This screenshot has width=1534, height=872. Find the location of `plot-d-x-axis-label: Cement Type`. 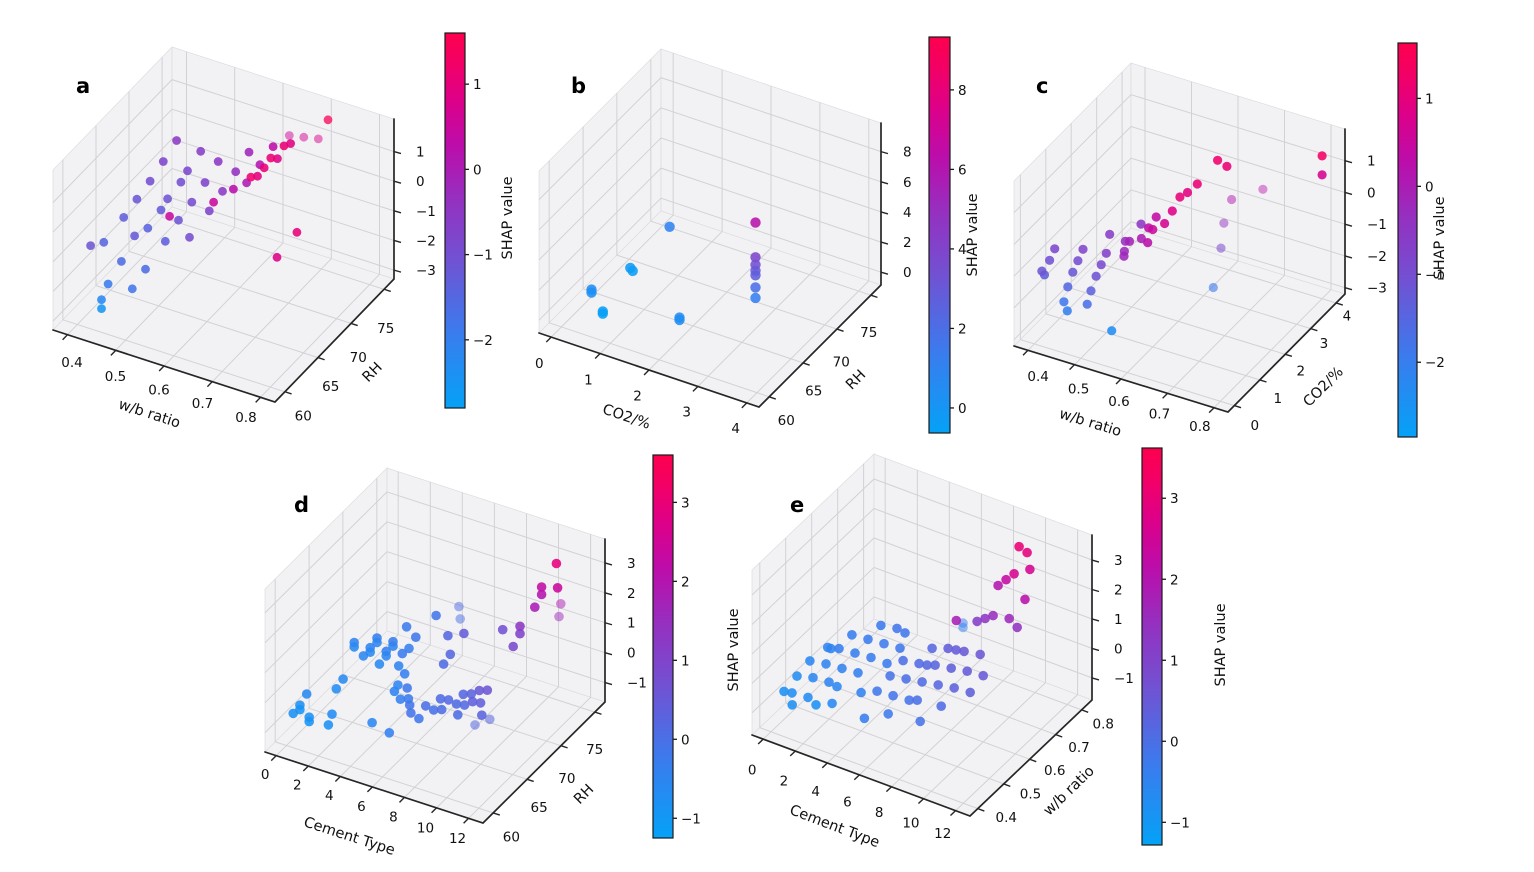

plot-d-x-axis-label: Cement Type is located at coordinates (349, 836).